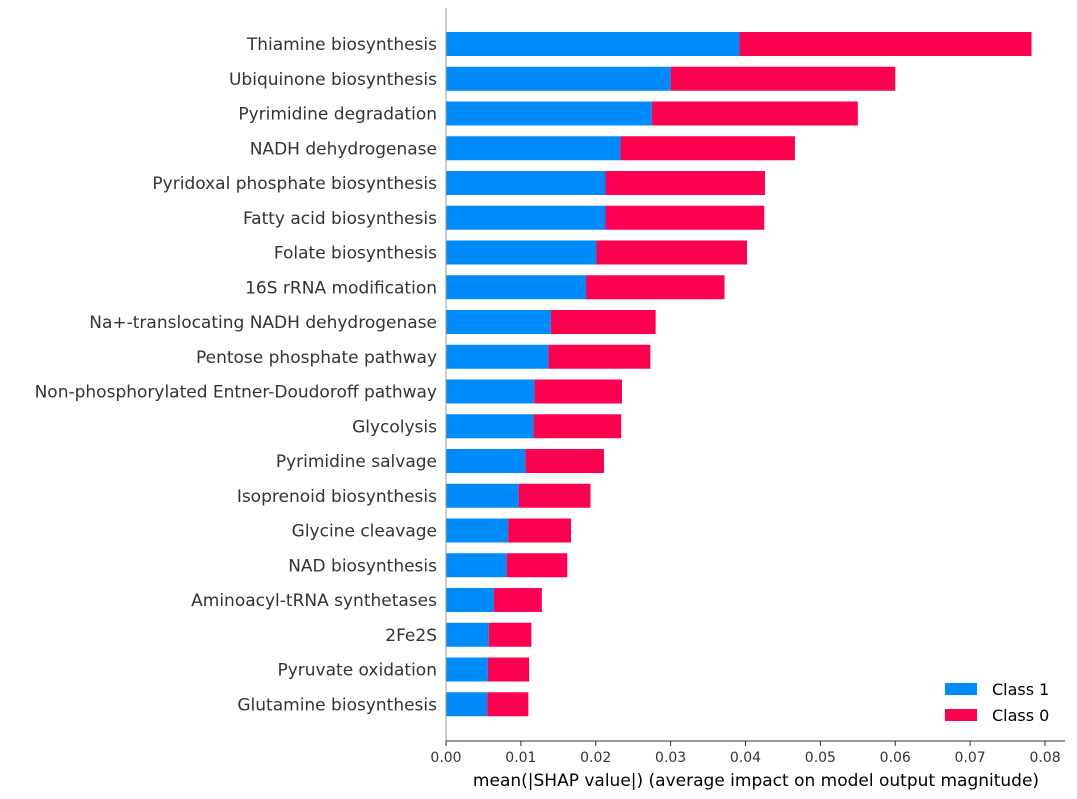  Describe the element at coordinates (593, 44) in the screenshot. I see `bar-class-1-thiamine-biosynthesis` at that location.